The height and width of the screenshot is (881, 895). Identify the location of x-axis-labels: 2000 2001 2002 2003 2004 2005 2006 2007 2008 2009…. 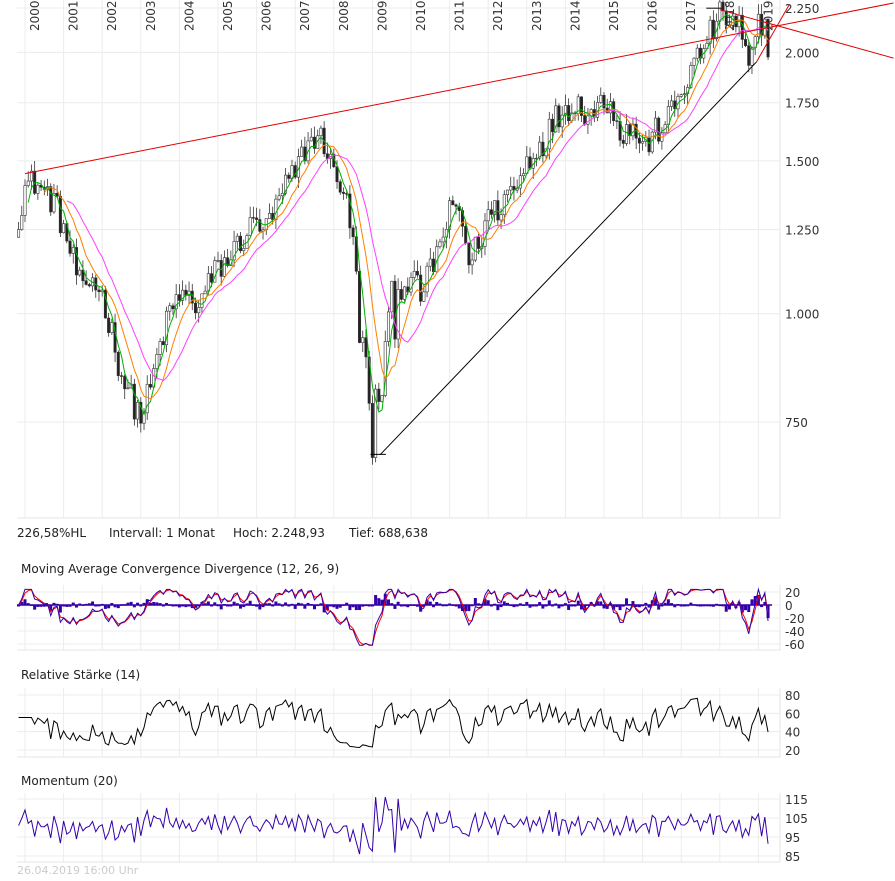
(401, 15).